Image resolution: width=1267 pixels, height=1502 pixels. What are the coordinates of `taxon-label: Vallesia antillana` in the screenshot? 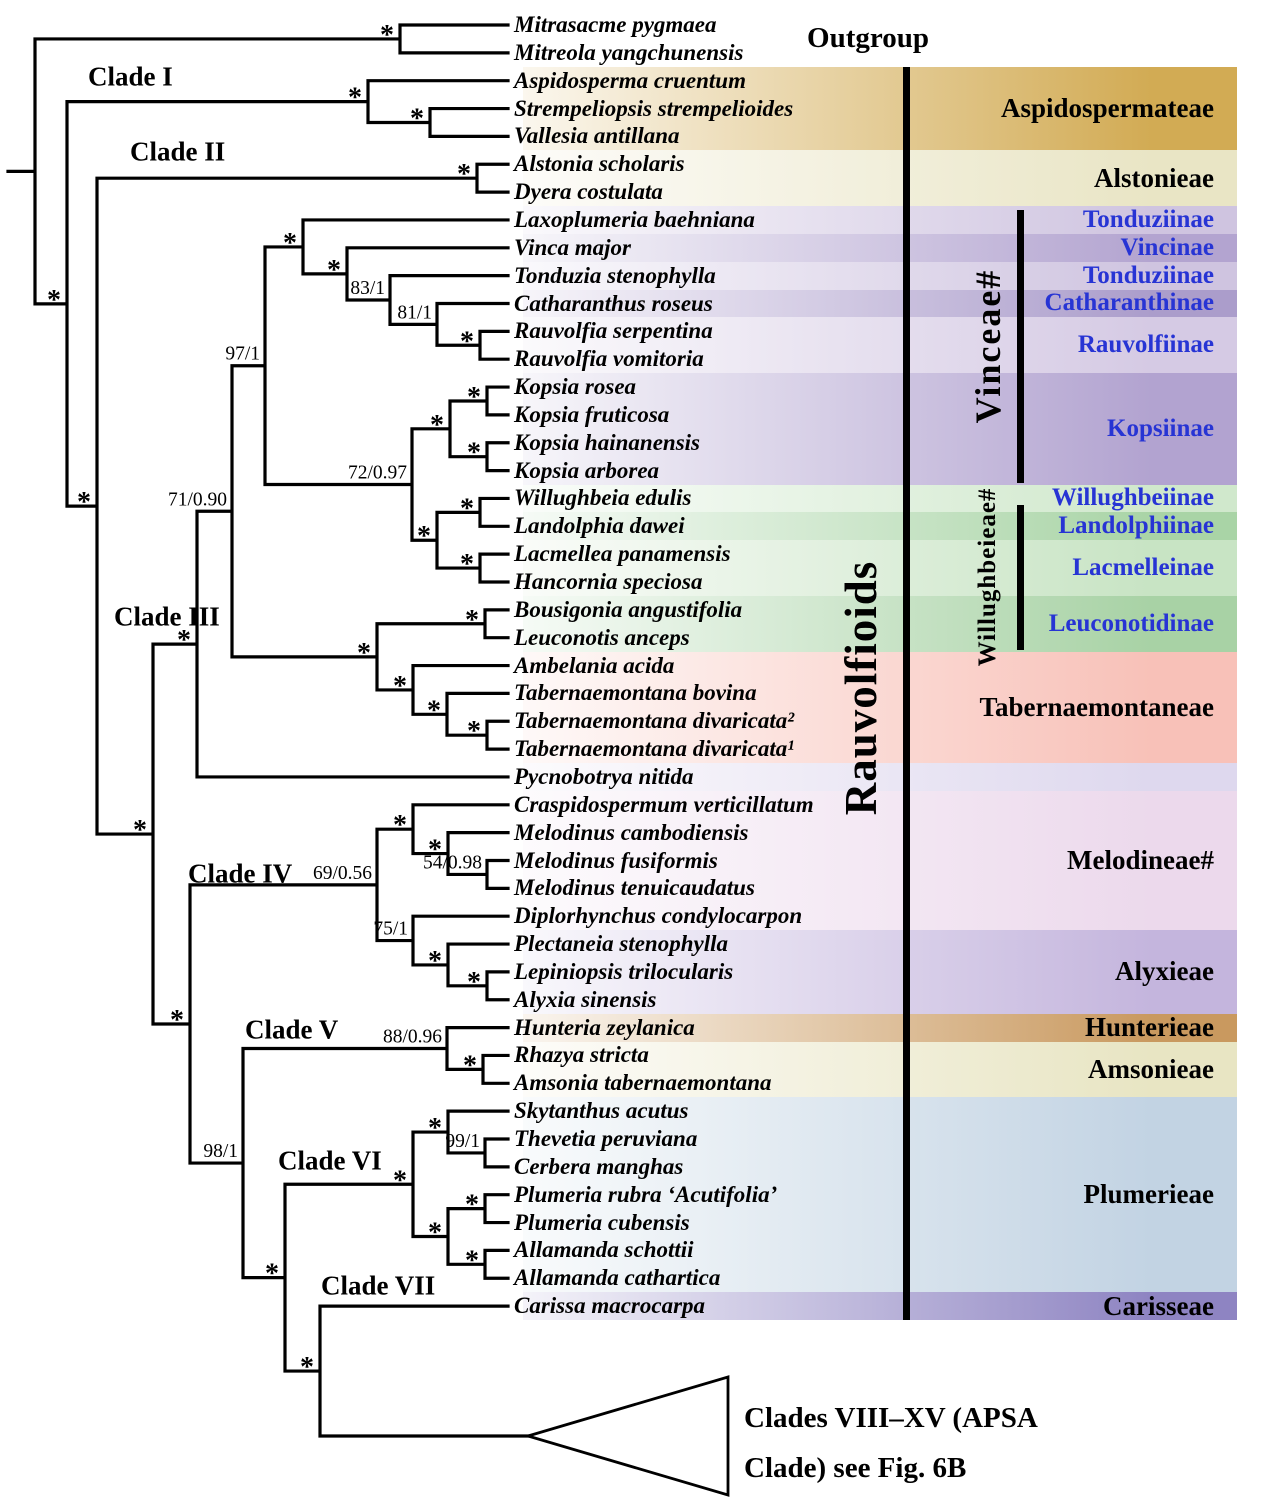 It's located at (597, 136).